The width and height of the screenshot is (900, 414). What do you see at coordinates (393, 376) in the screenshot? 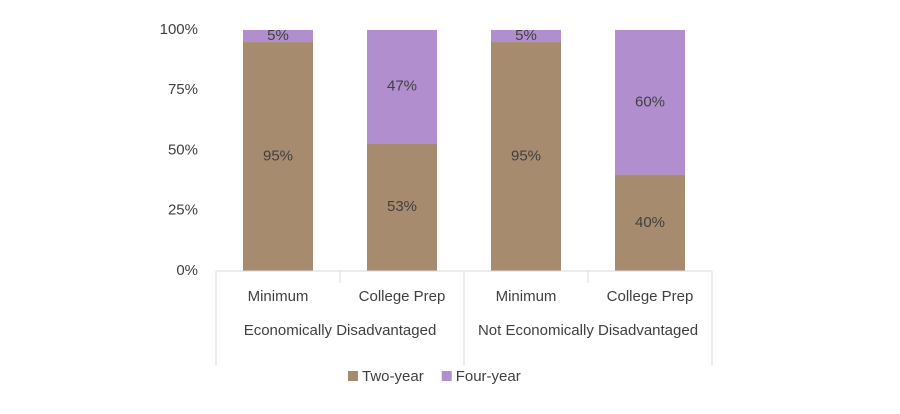
I see `legend-label: Two-year` at bounding box center [393, 376].